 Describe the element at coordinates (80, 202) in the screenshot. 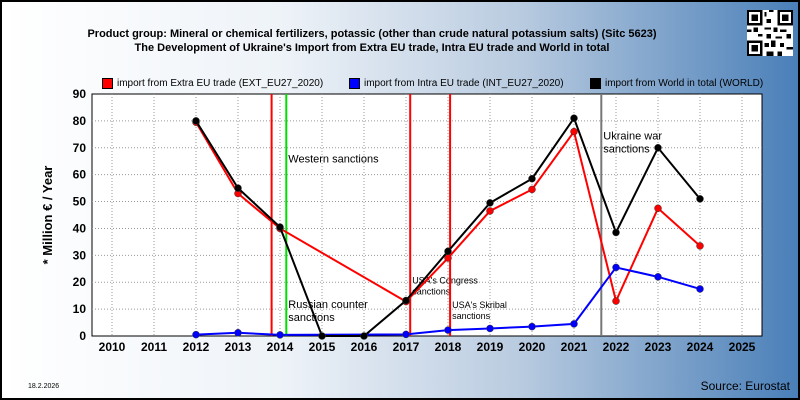

I see `y-tick-label: 50` at that location.